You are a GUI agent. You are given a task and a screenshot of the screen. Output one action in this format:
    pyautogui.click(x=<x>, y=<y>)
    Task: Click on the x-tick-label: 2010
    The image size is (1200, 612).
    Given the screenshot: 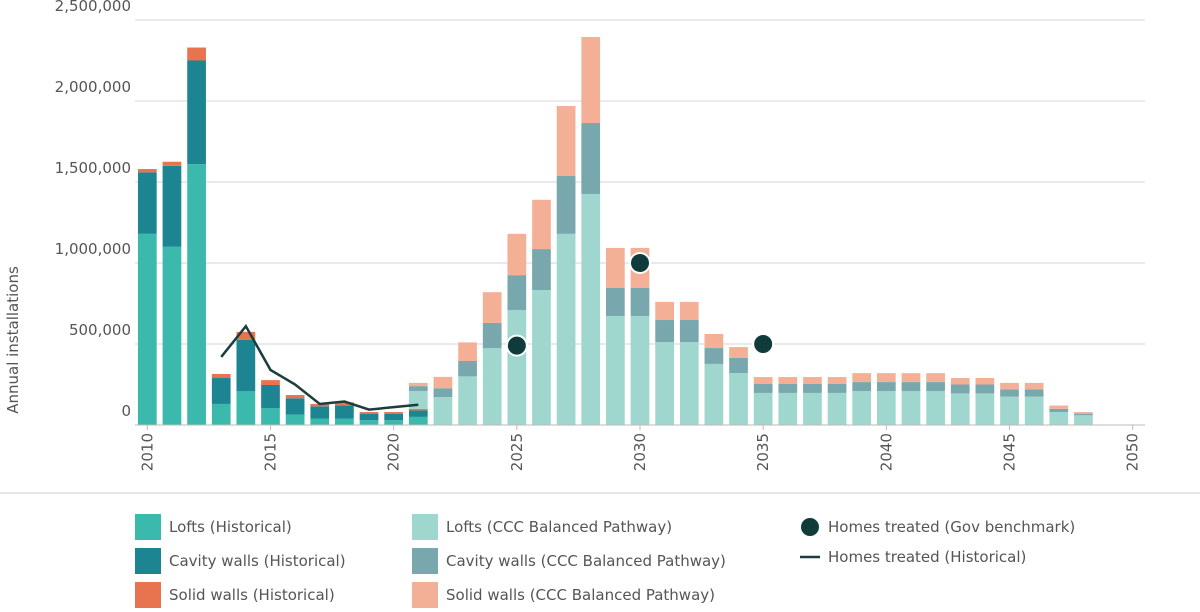 What is the action you would take?
    pyautogui.click(x=147, y=452)
    